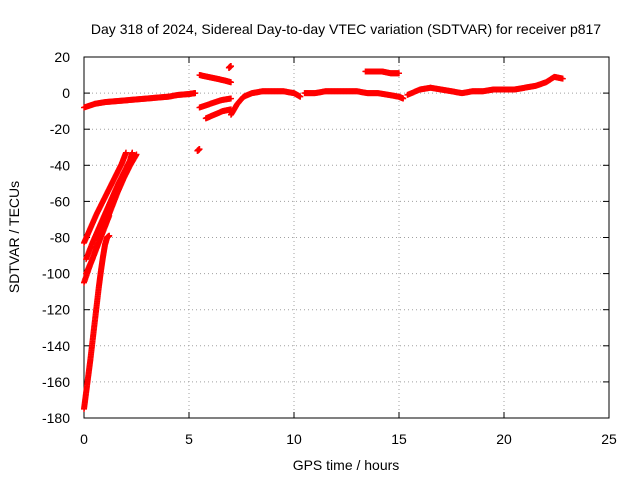 This screenshot has height=480, width=640. I want to click on y-axis-label: SDTVAR / TECUs, so click(14, 237).